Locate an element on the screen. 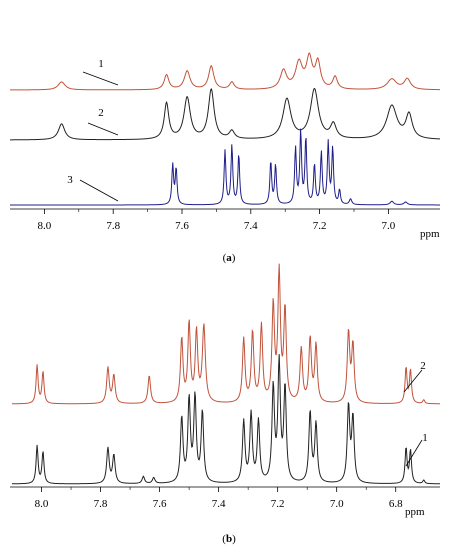 The width and height of the screenshot is (458, 550). x-tick-label-b-7.6: 7.6 is located at coordinates (160, 504).